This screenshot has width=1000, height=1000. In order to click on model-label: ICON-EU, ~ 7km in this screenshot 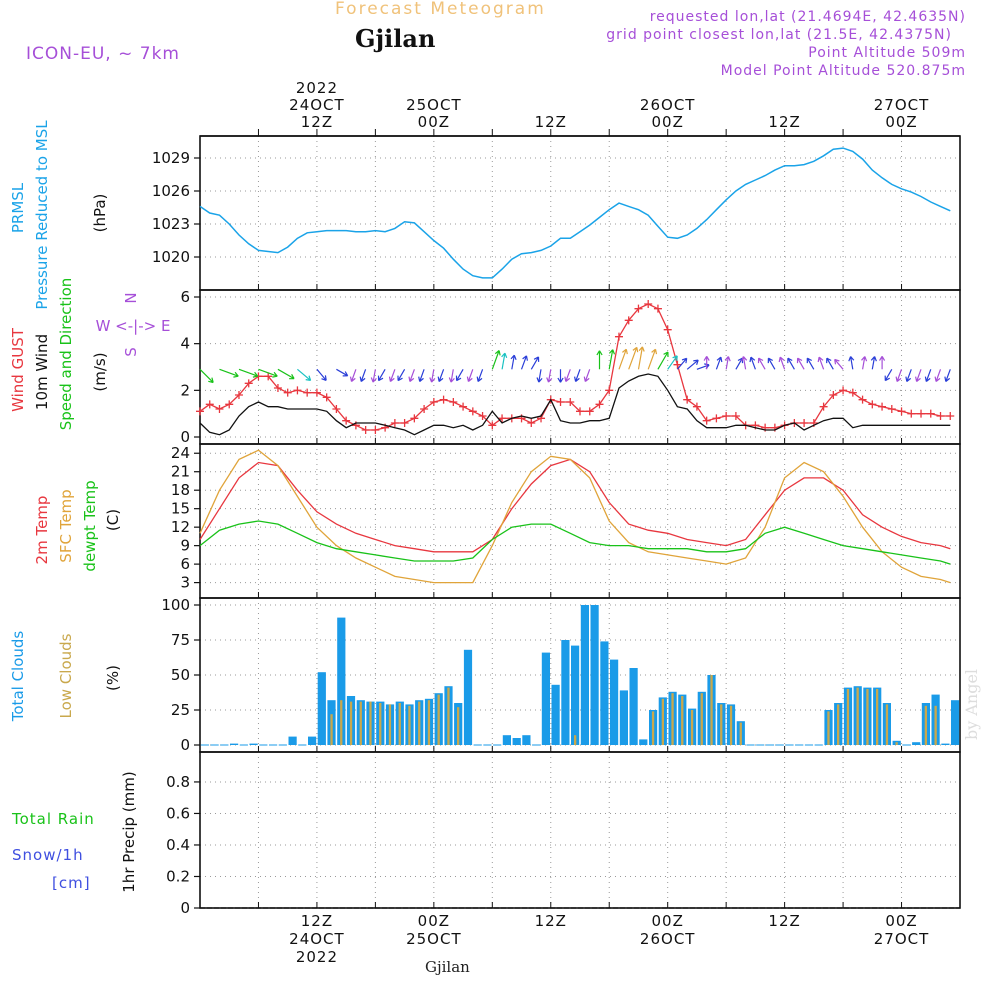, I will do `click(103, 54)`.